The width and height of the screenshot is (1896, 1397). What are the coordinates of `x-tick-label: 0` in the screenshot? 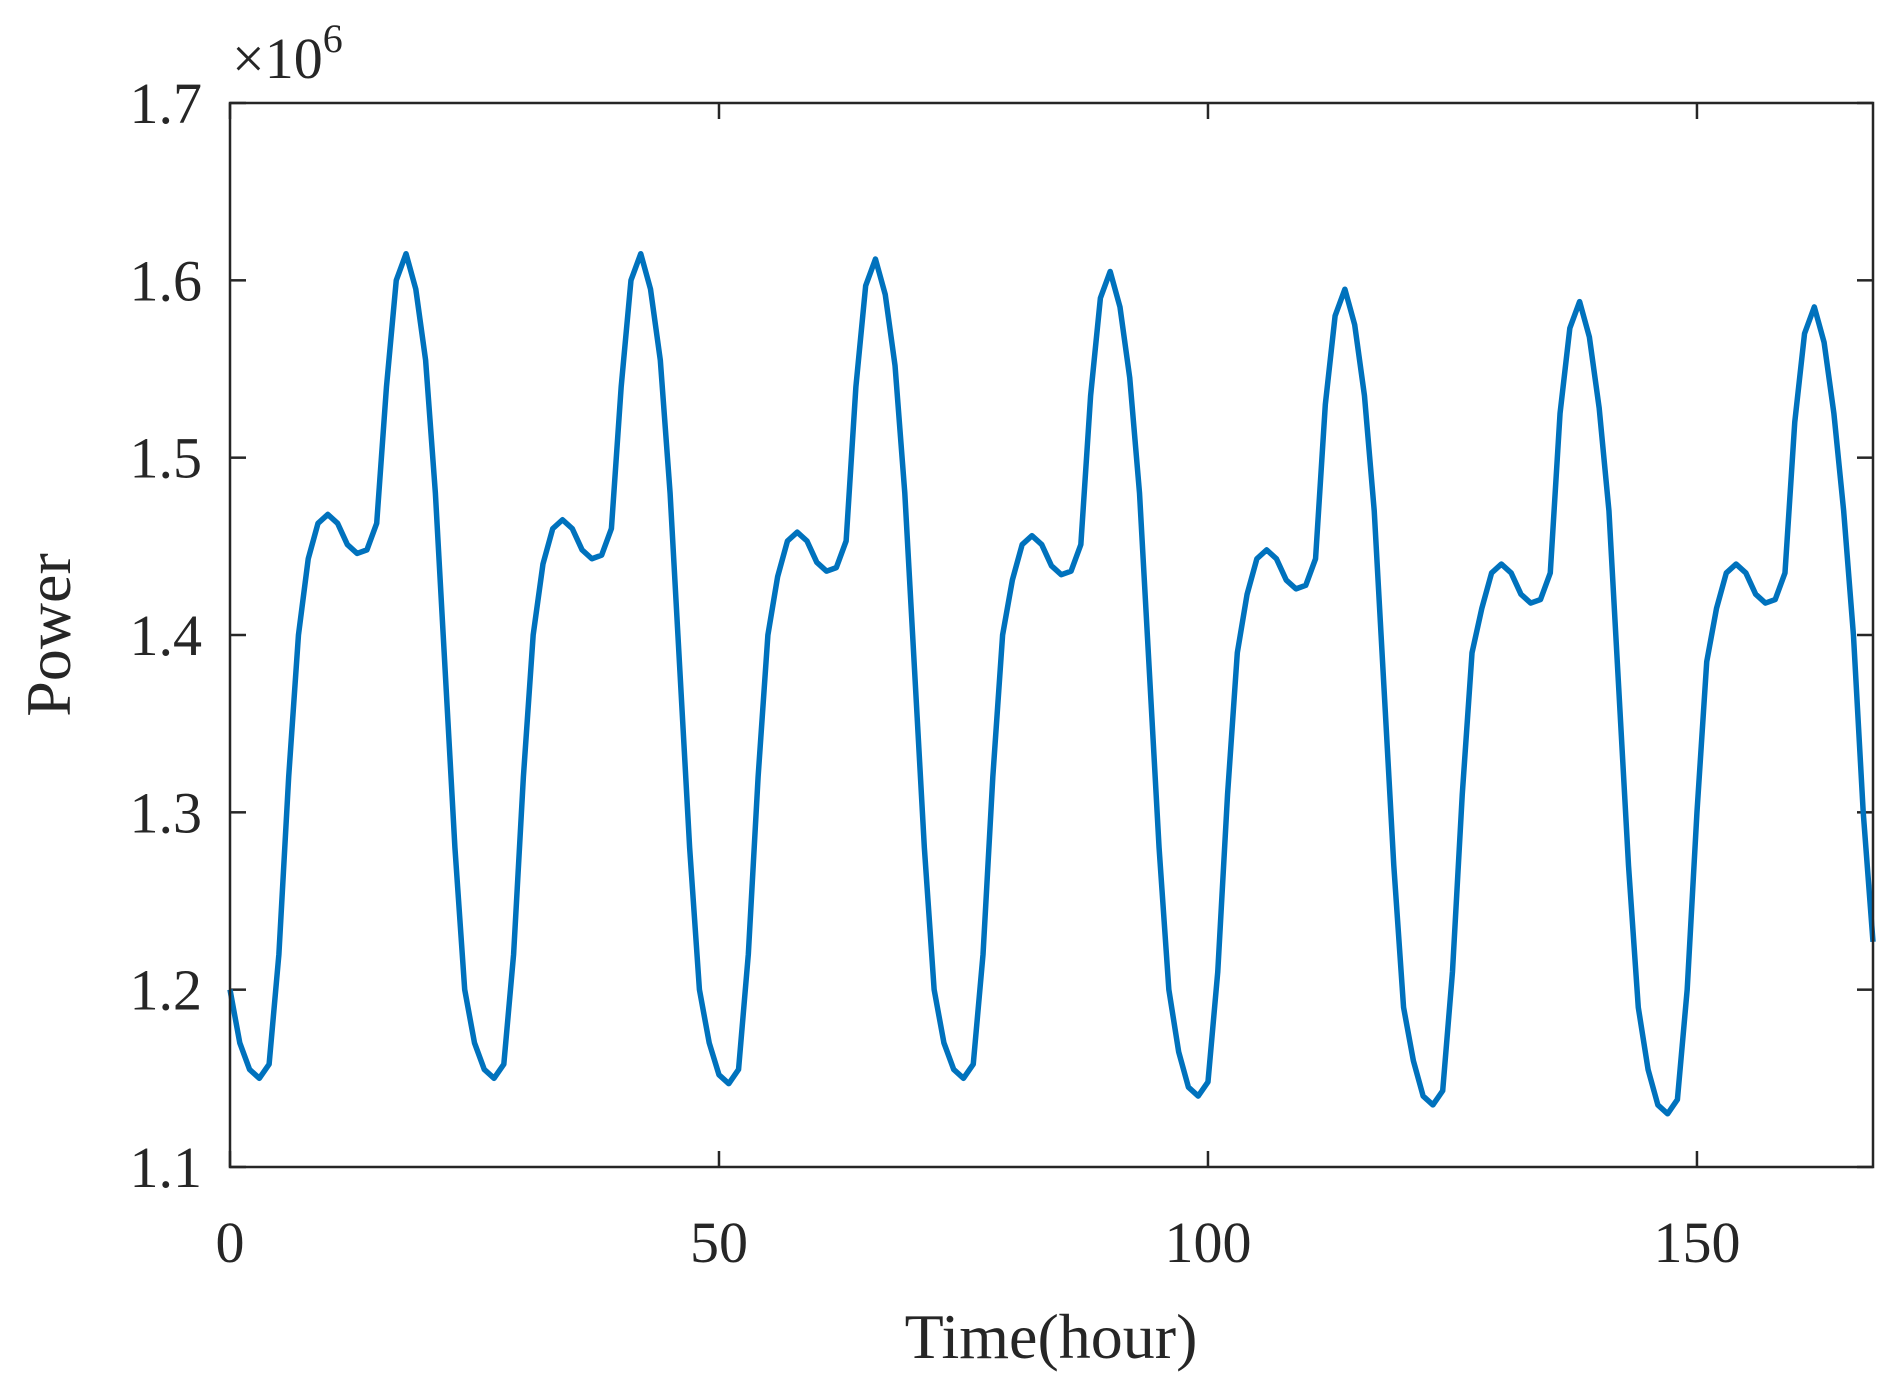 It's located at (230, 1242).